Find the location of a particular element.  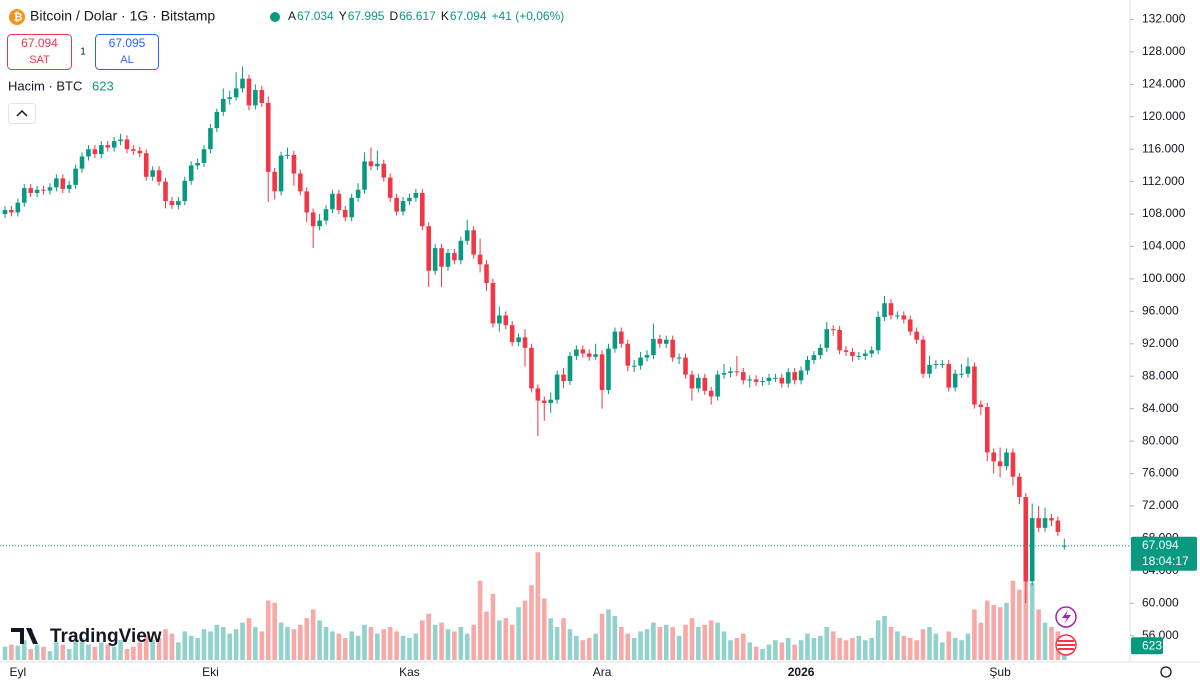

ohlc-value: 67.995 is located at coordinates (366, 16).